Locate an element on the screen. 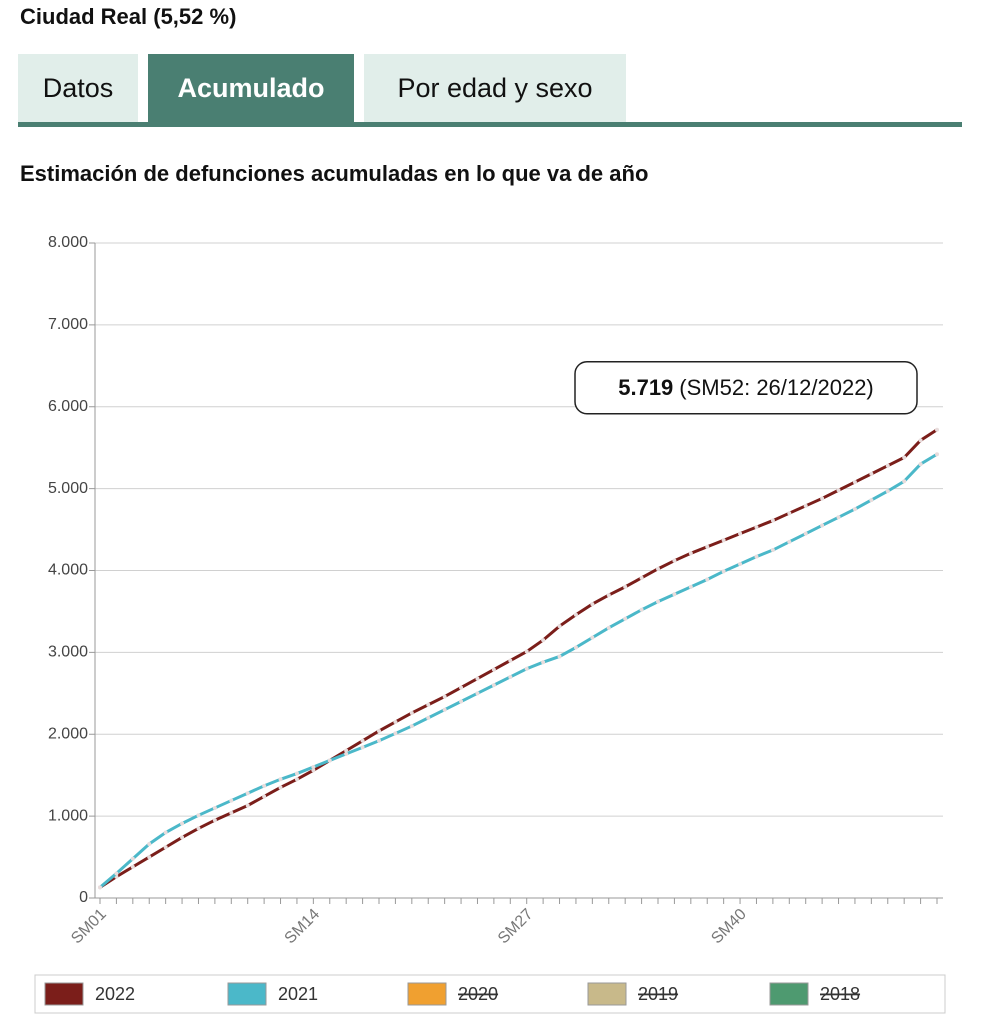  header-title: Ciudad Real (5,52 %) is located at coordinates (128, 16).